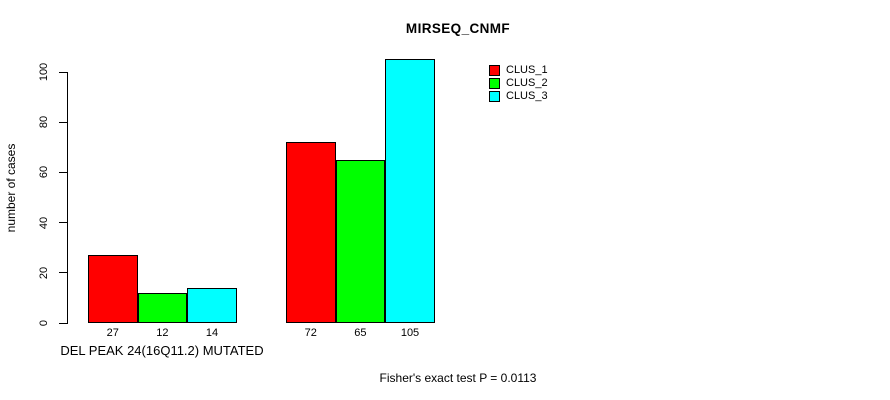 The height and width of the screenshot is (400, 890). What do you see at coordinates (44, 323) in the screenshot?
I see `y-axis-tick-label: 0` at bounding box center [44, 323].